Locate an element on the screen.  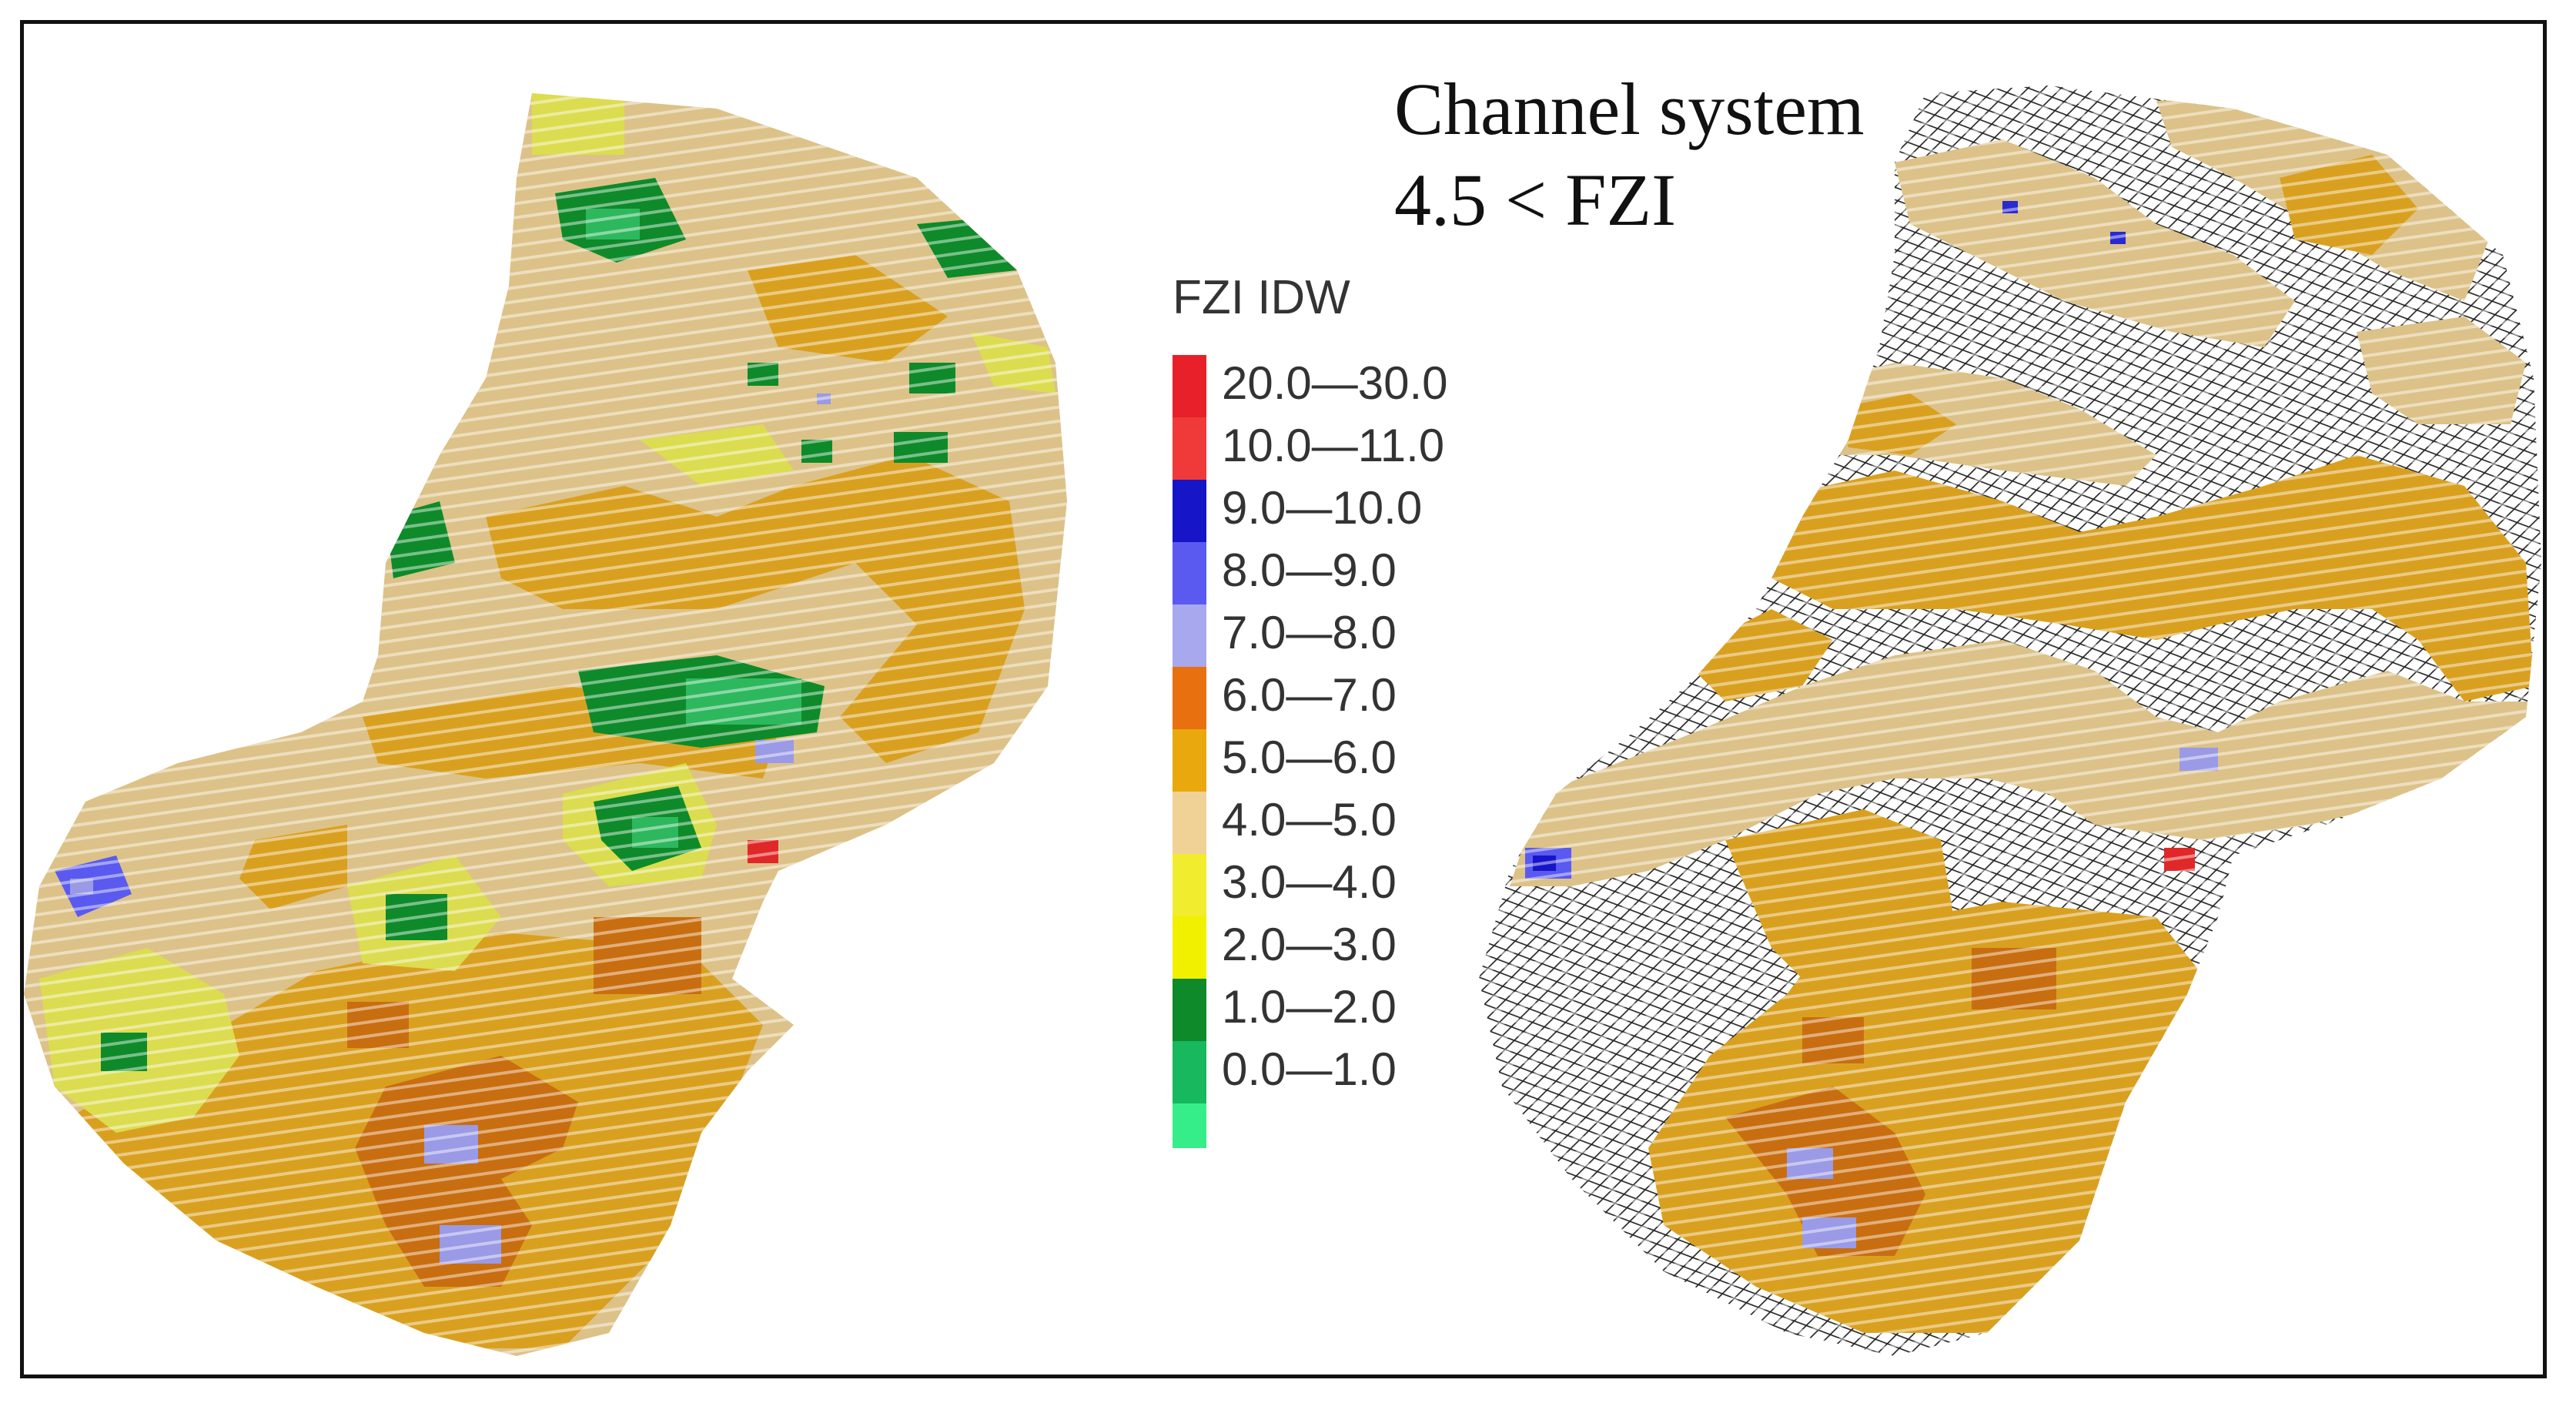
legend-label: 1.0—2.0 is located at coordinates (1310, 1007).